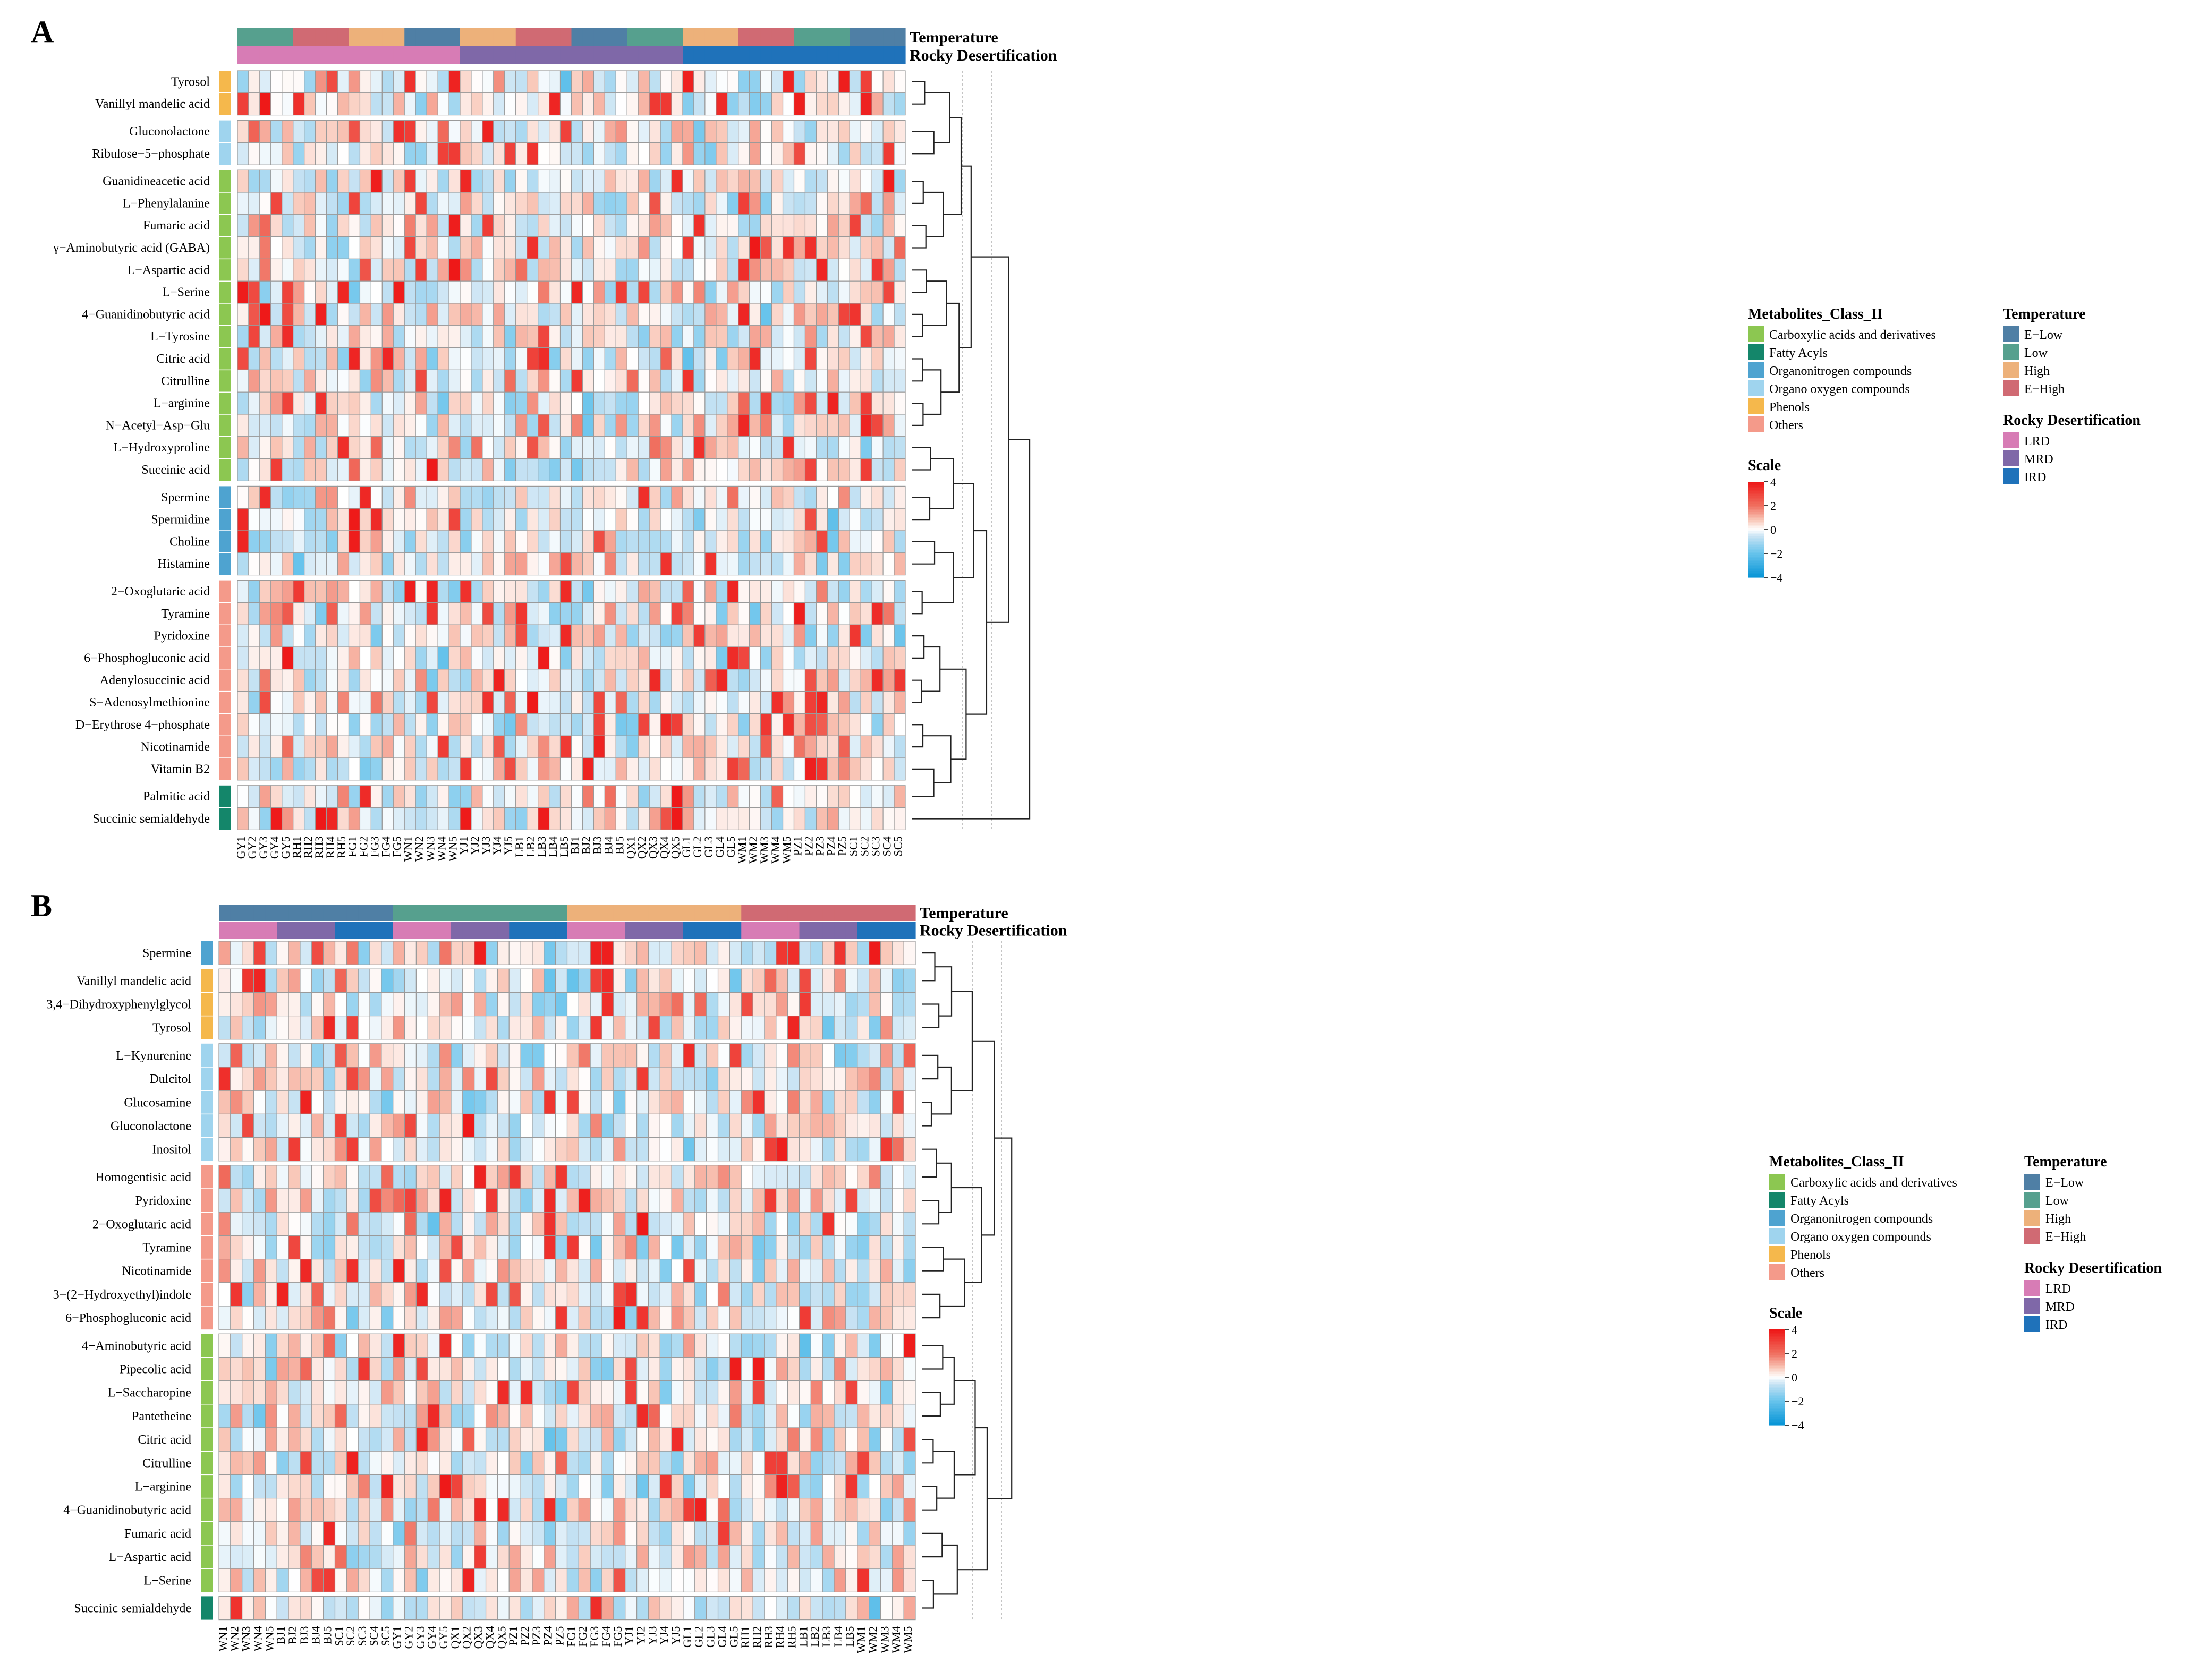 The image size is (2199, 1680). Describe the element at coordinates (1777, 1378) in the screenshot. I see `legend-scale-band` at that location.